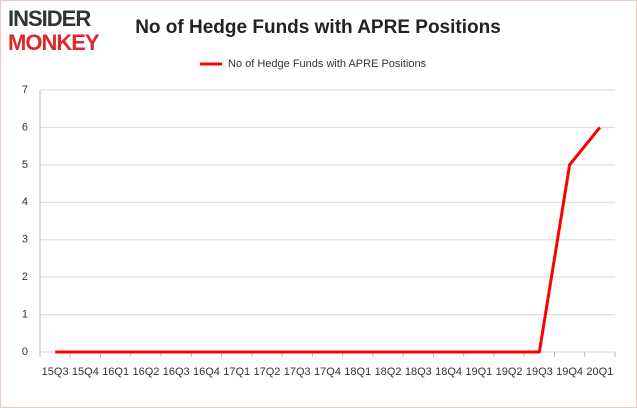 This screenshot has width=637, height=408. Describe the element at coordinates (327, 372) in the screenshot. I see `x-tick-label: 17Q4` at that location.